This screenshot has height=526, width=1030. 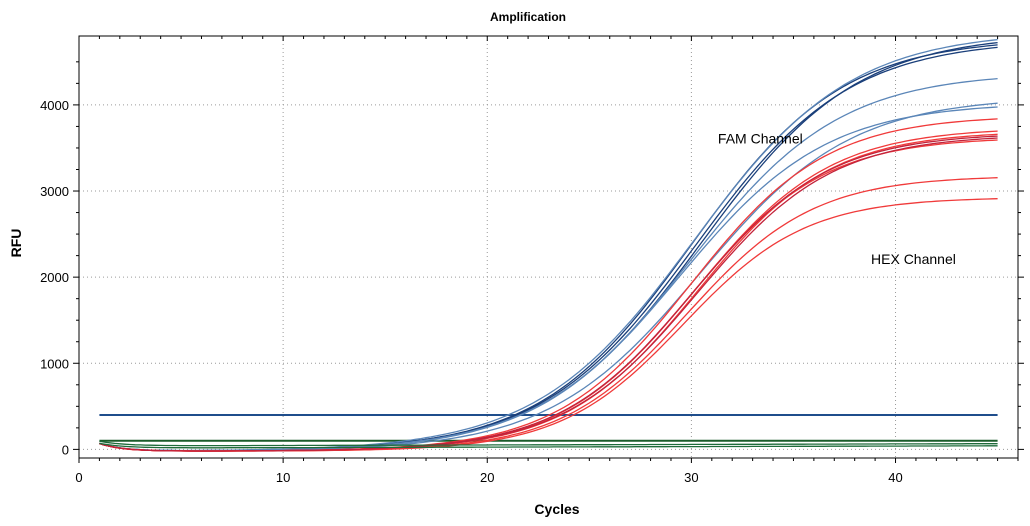 I want to click on x-tick-label: 30, so click(x=691, y=477).